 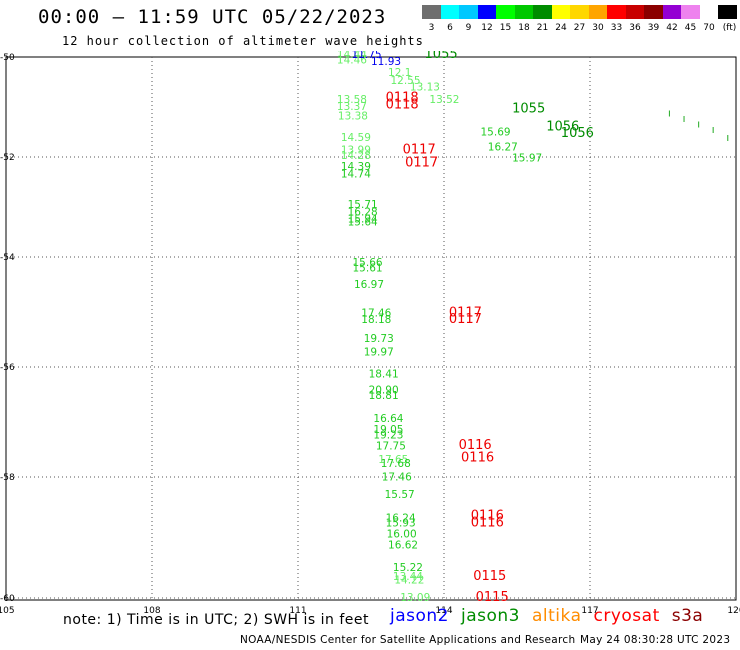 I want to click on swh-value-label: 18.41, so click(x=384, y=374).